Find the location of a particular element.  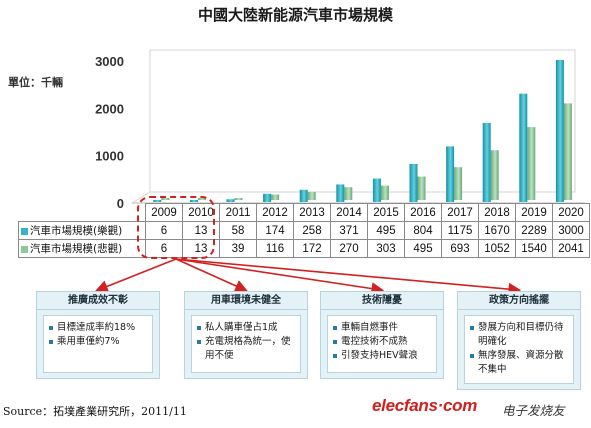

table-cell: 804 is located at coordinates (423, 230).